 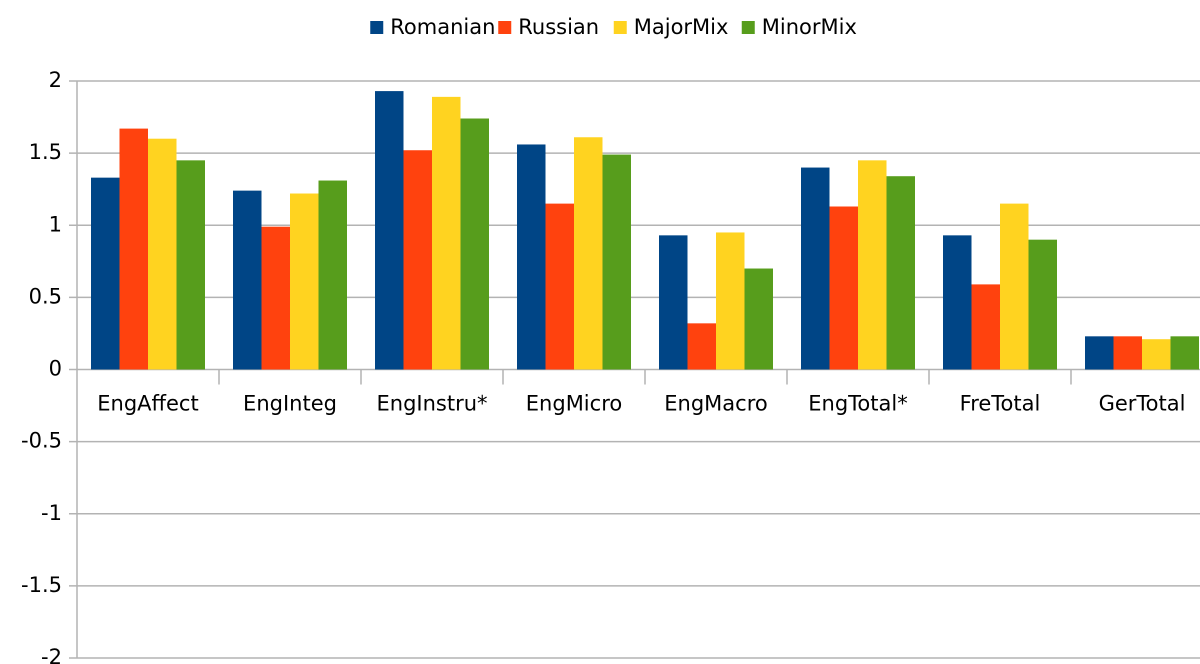 What do you see at coordinates (290, 404) in the screenshot?
I see `x-tick-label: EngInteg` at bounding box center [290, 404].